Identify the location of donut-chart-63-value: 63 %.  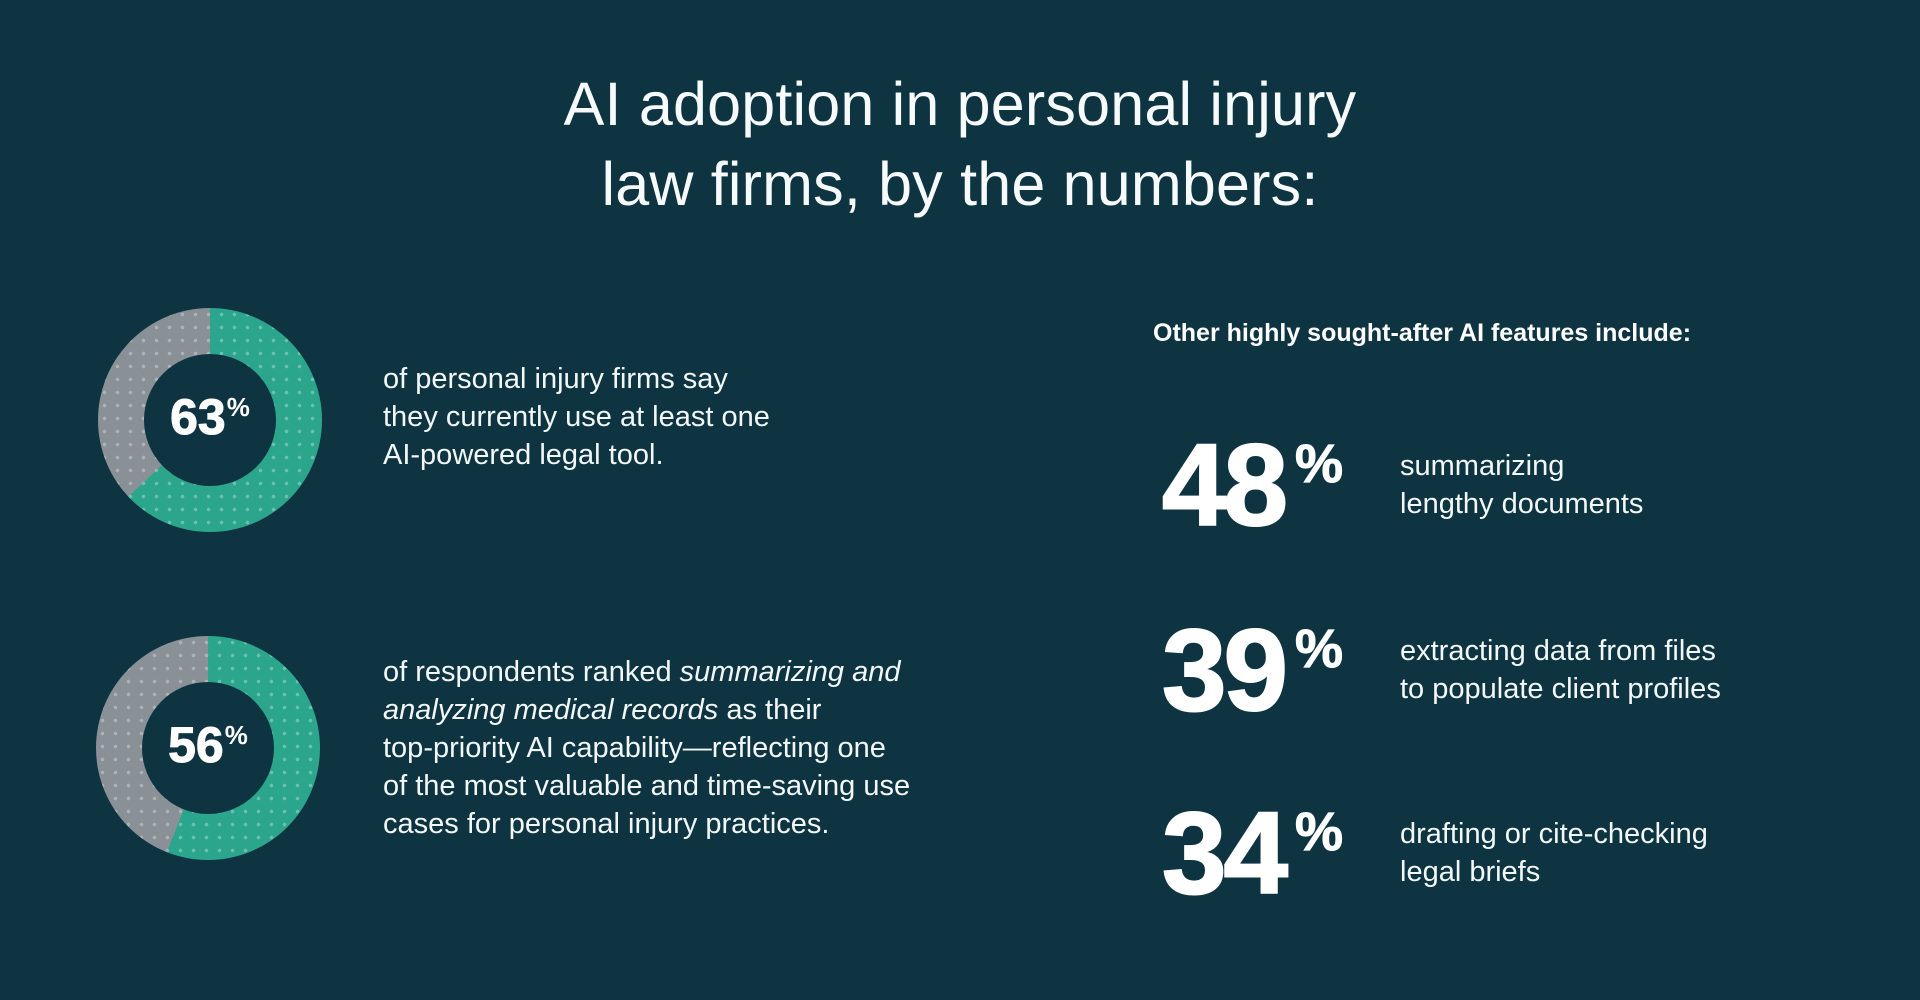
(210, 417).